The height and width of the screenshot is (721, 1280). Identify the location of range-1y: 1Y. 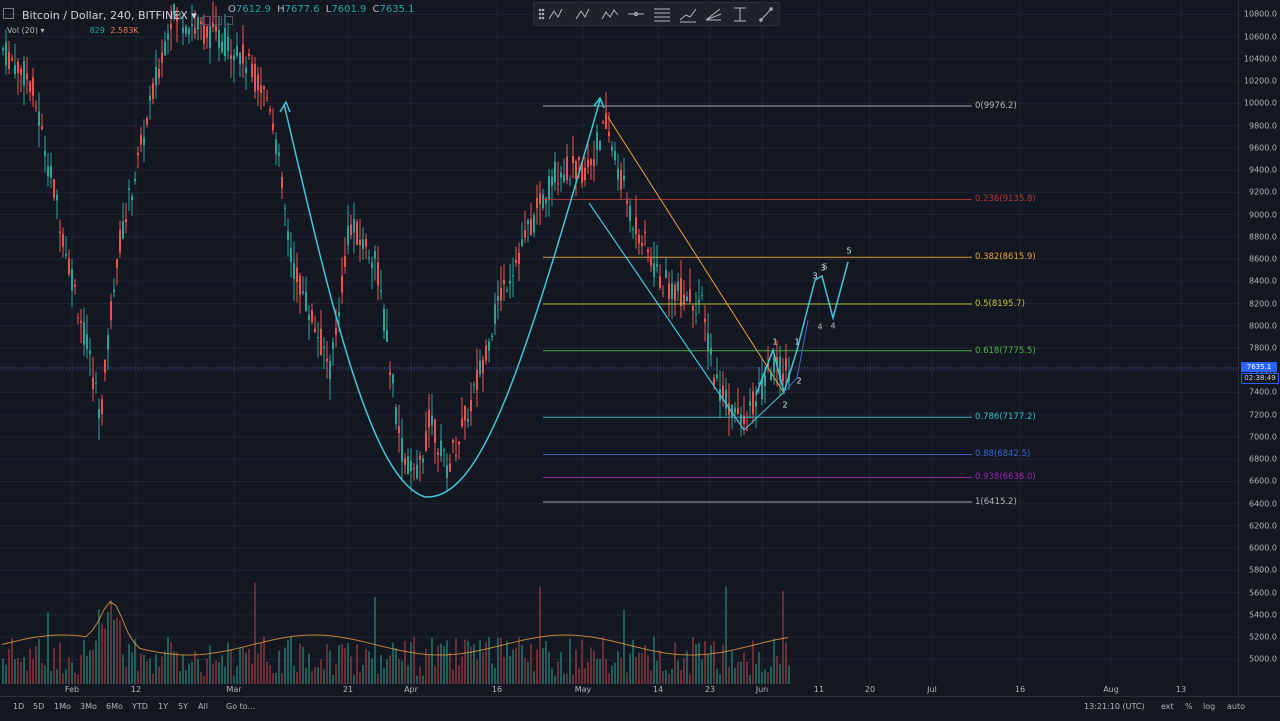
(163, 706).